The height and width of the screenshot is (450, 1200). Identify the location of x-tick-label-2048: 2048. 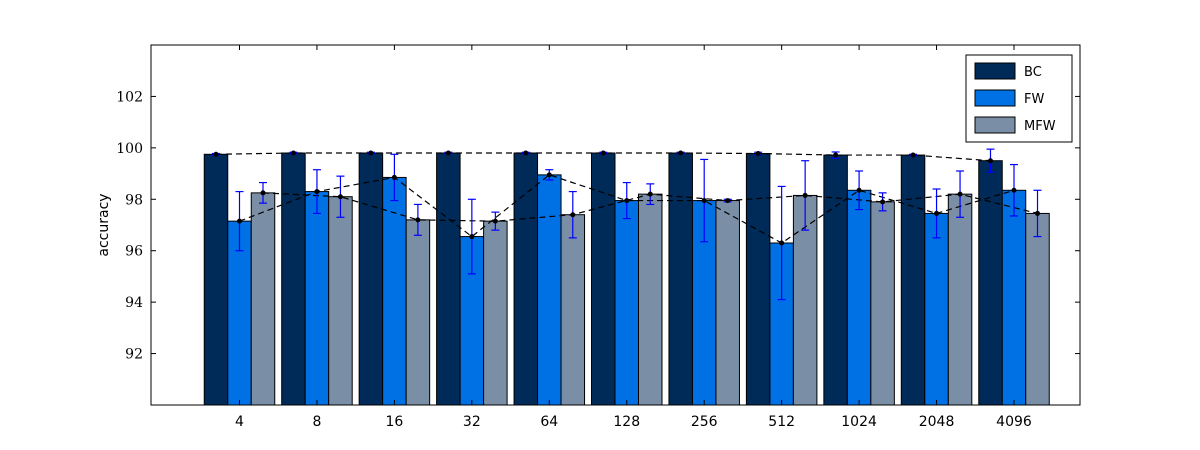
(937, 422).